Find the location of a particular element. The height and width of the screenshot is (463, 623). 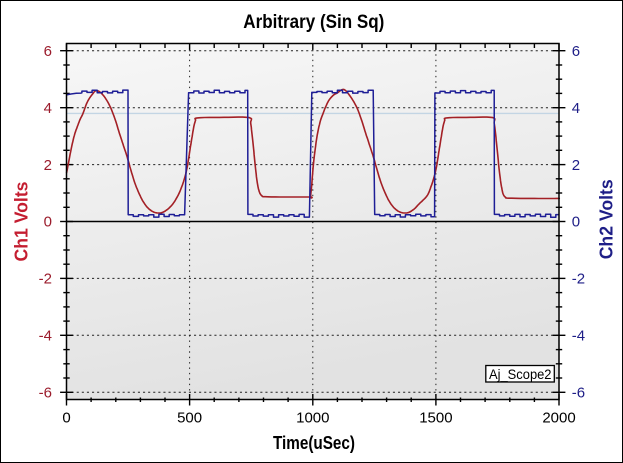

svg-text: Ch2 Volts is located at coordinates (607, 219).